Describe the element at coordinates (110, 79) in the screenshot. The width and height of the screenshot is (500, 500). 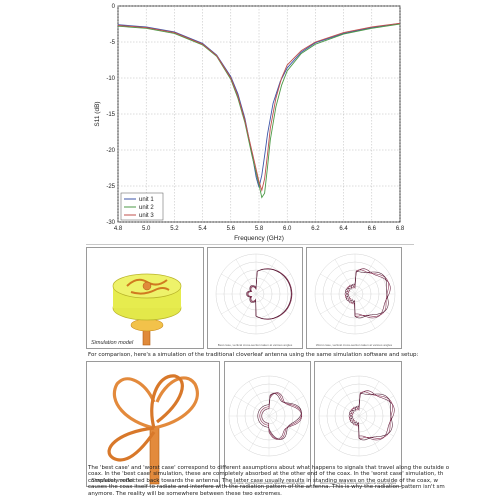
I see `y-tick-label: -10` at that location.